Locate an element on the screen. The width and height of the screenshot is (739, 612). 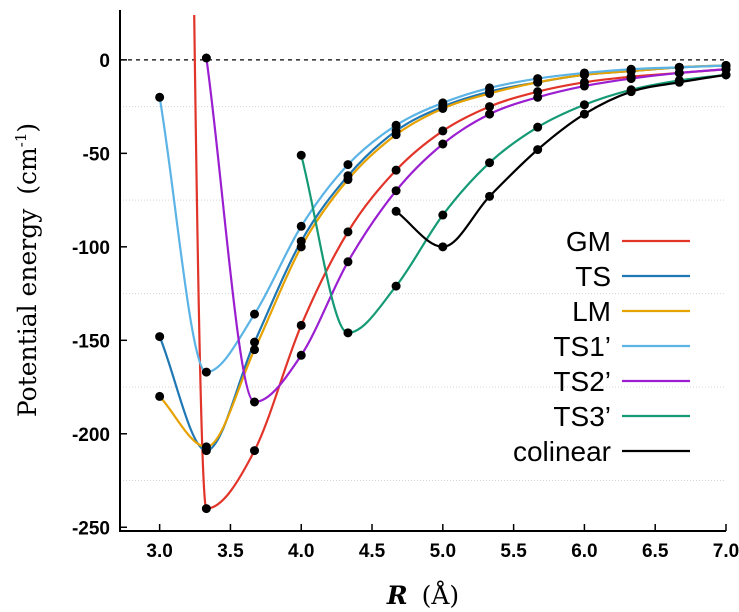
legend-label: LM is located at coordinates (591, 311).